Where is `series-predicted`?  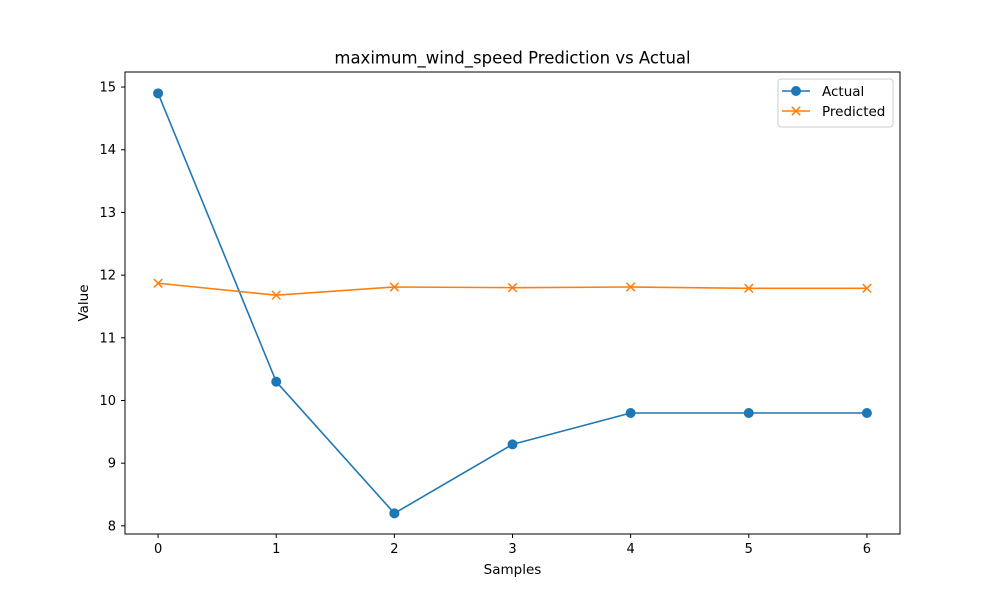 series-predicted is located at coordinates (512, 289).